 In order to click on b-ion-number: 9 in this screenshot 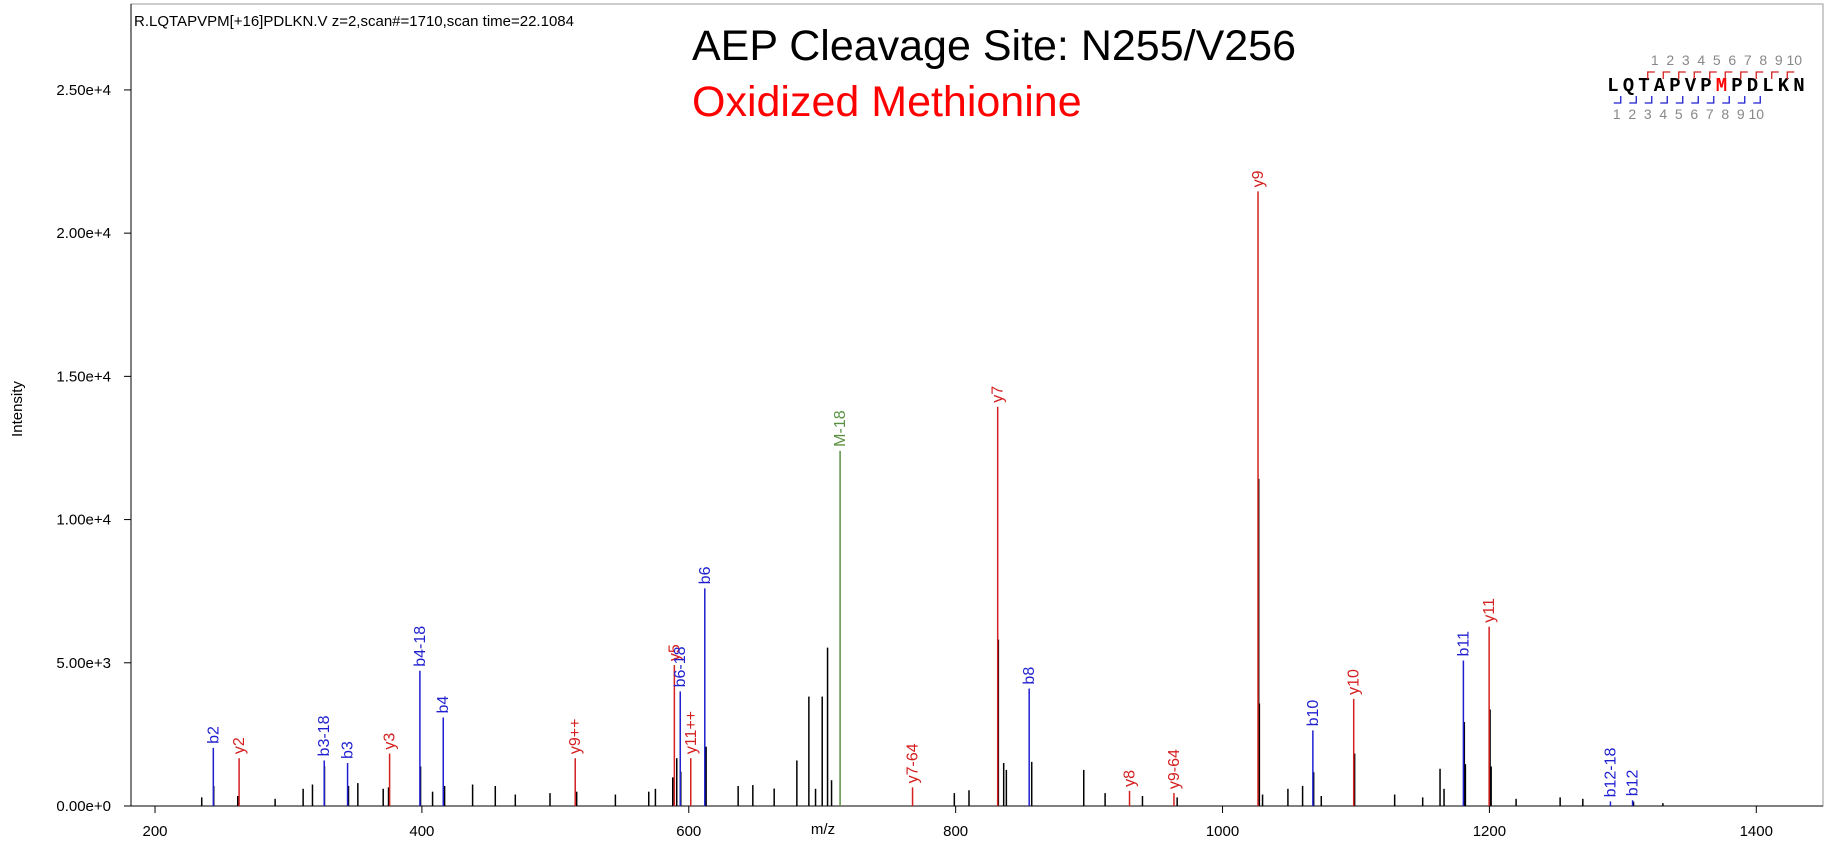, I will do `click(1741, 114)`.